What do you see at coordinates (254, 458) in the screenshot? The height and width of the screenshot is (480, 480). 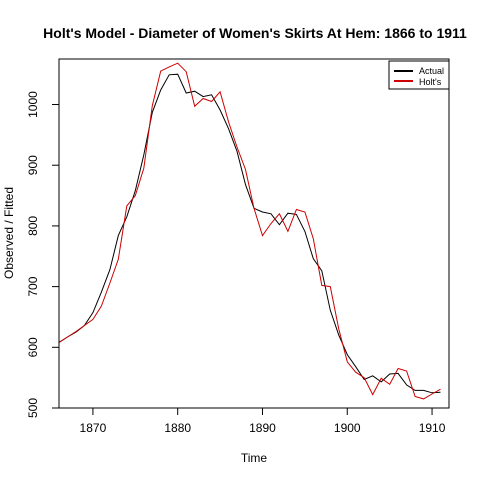 I see `x-axis-label: Time` at bounding box center [254, 458].